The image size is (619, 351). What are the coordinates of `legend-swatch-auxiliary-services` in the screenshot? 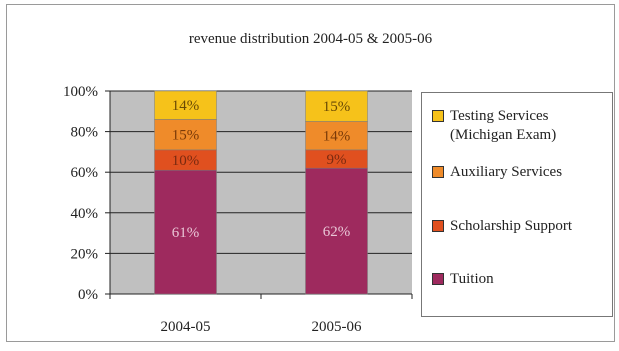 It's located at (438, 172).